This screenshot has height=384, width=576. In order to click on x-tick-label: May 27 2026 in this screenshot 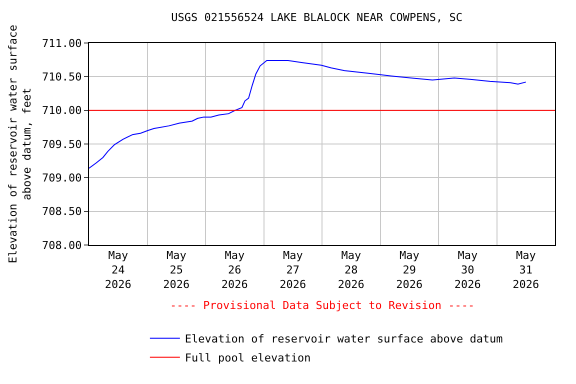, I will do `click(293, 270)`.